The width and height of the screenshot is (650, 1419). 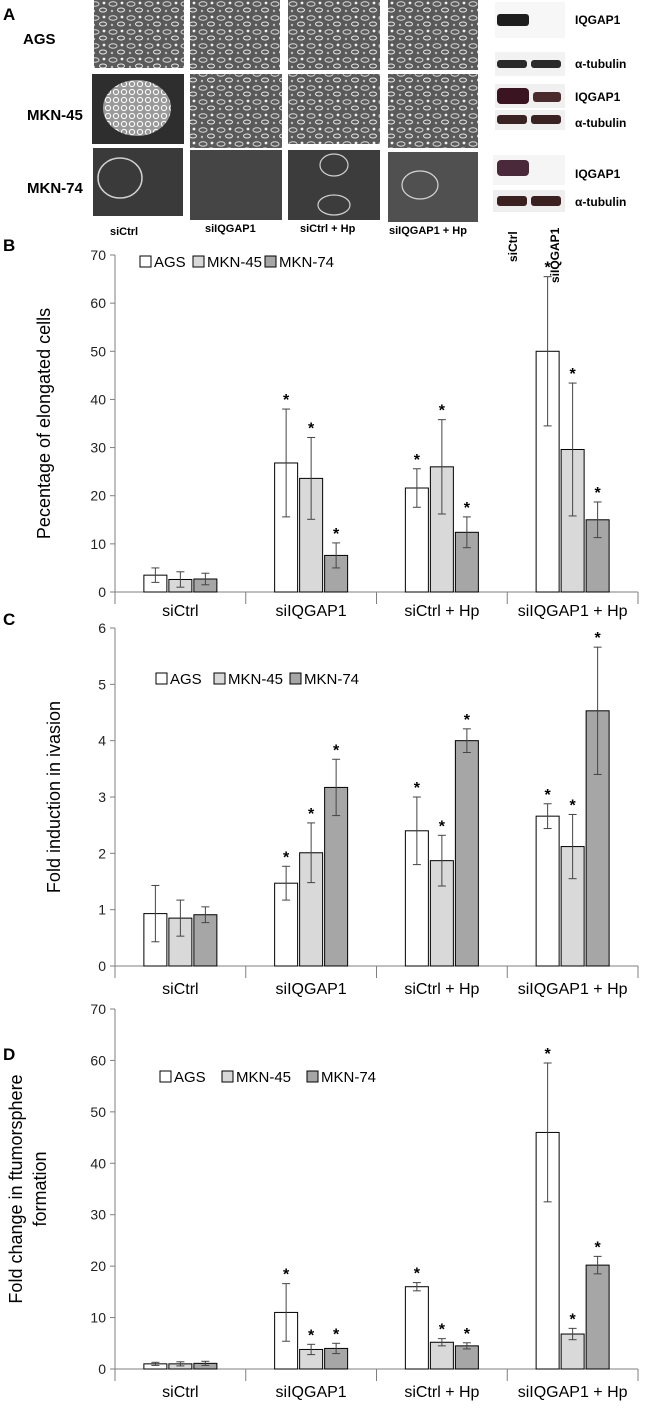 I want to click on blot-mkn74-tubulin-siiqgap1-band, so click(x=546, y=201).